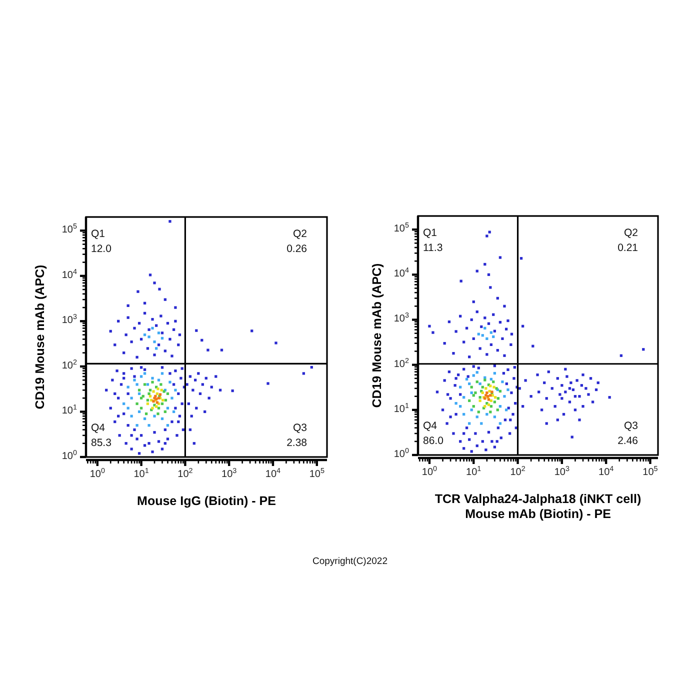 Image resolution: width=700 pixels, height=700 pixels. Describe the element at coordinates (206, 501) in the screenshot. I see `x-axis-title: Mouse IgG (Biotin) - PE` at that location.